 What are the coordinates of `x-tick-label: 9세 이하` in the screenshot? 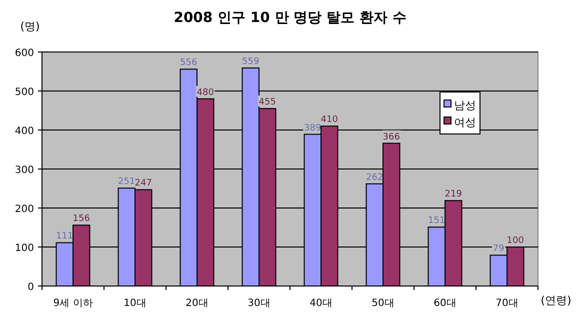 It's located at (73, 303).